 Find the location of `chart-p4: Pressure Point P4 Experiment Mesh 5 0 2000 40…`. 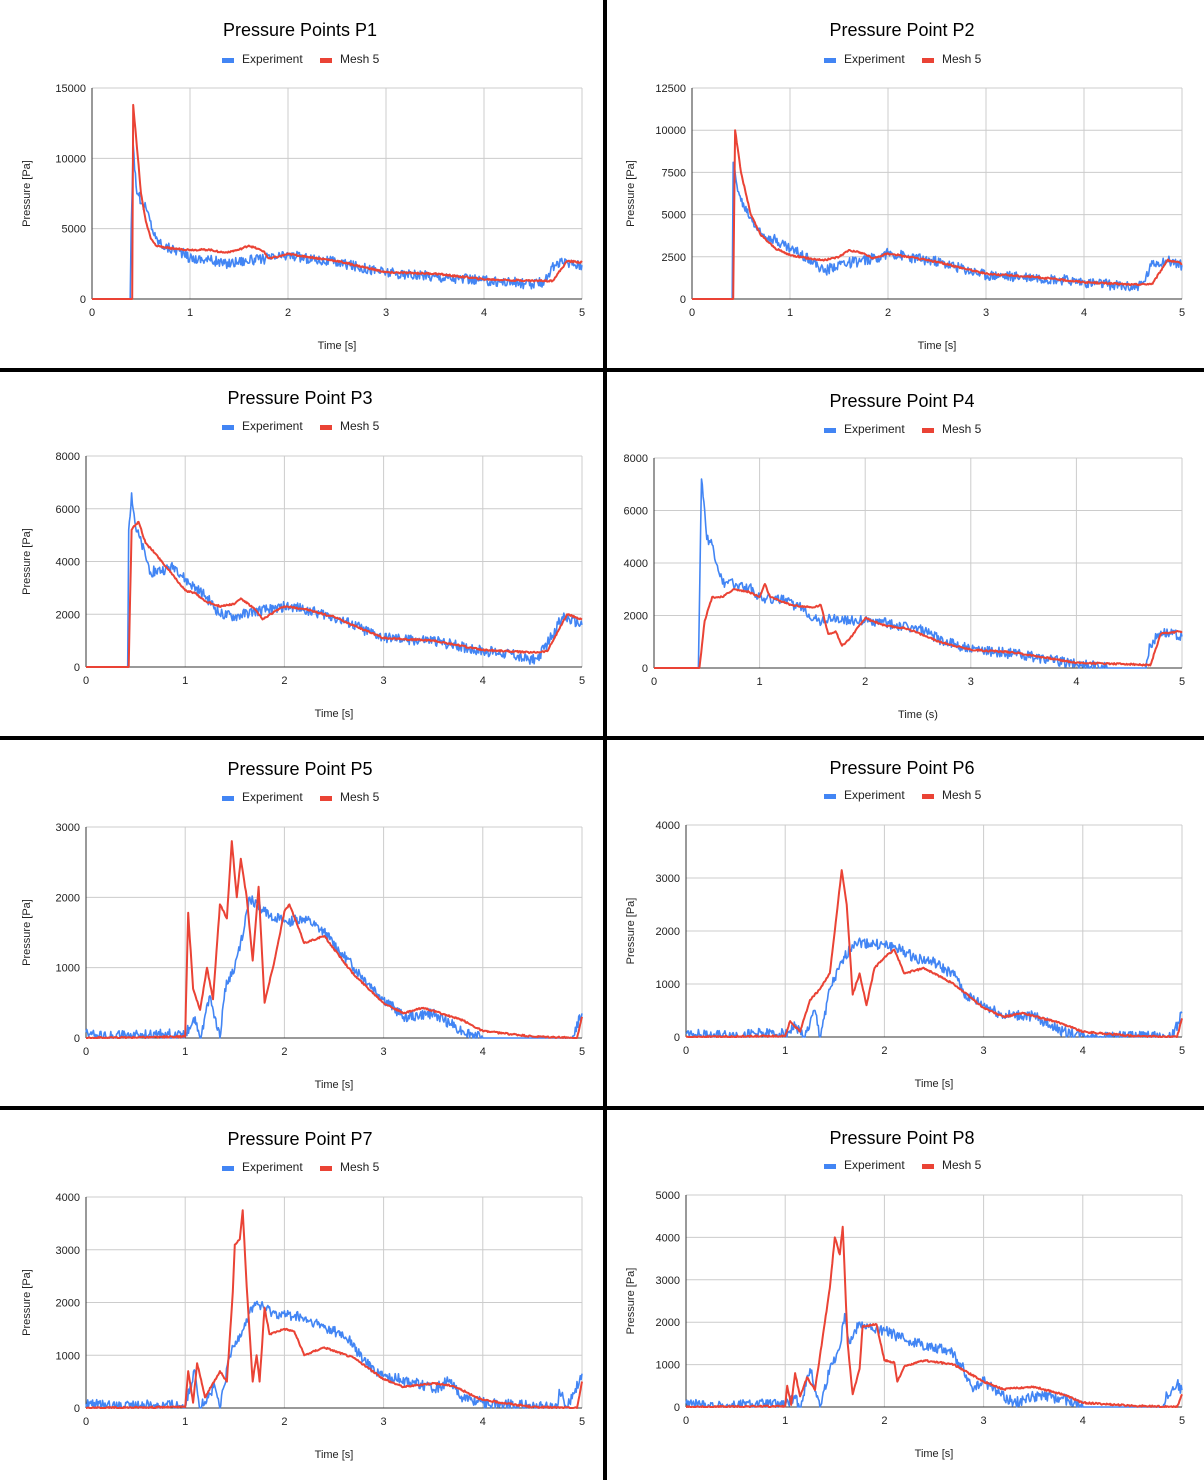

chart-p4: Pressure Point P4 Experiment Mesh 5 0 2000 40… is located at coordinates (904, 554).